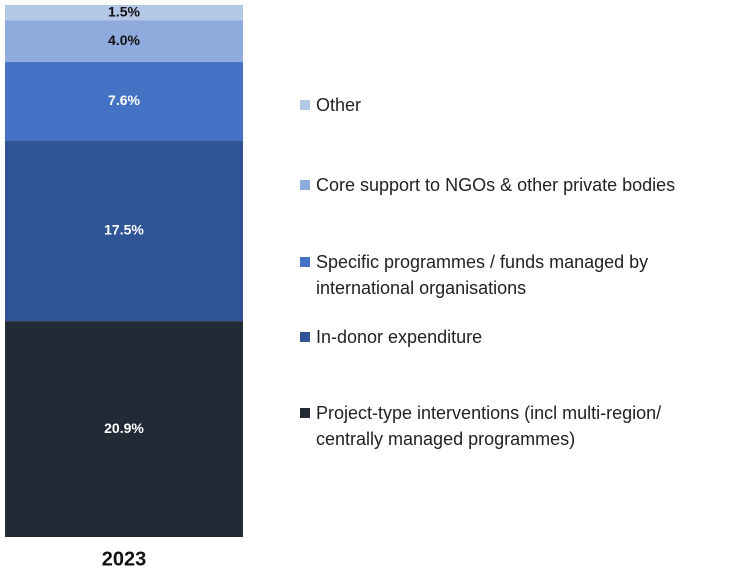  I want to click on legend-item: Other, so click(512, 105).